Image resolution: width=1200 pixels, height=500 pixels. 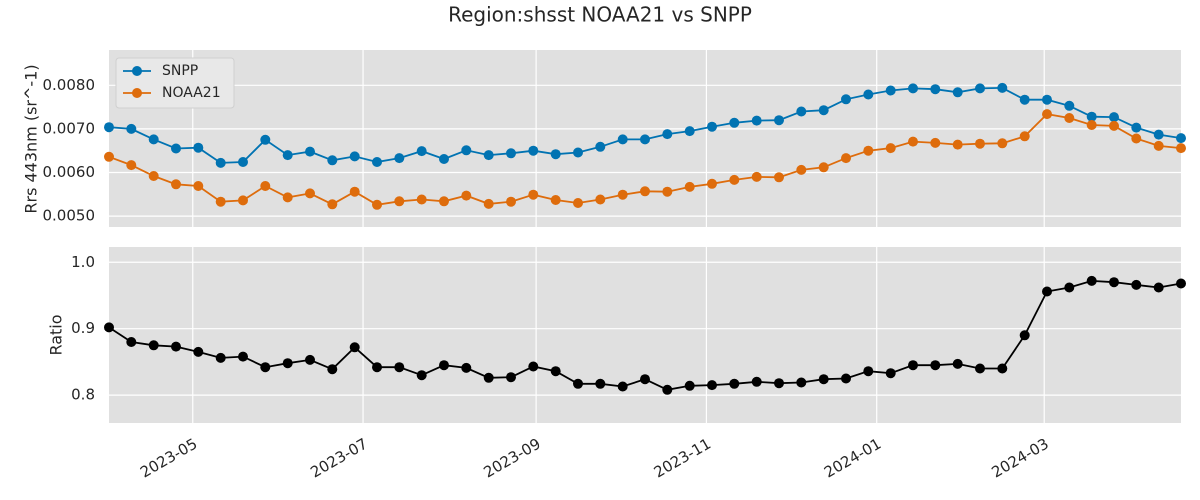 I want to click on bottom-y-tick-labels: 0.8 0.9 1.0, so click(x=83, y=328).